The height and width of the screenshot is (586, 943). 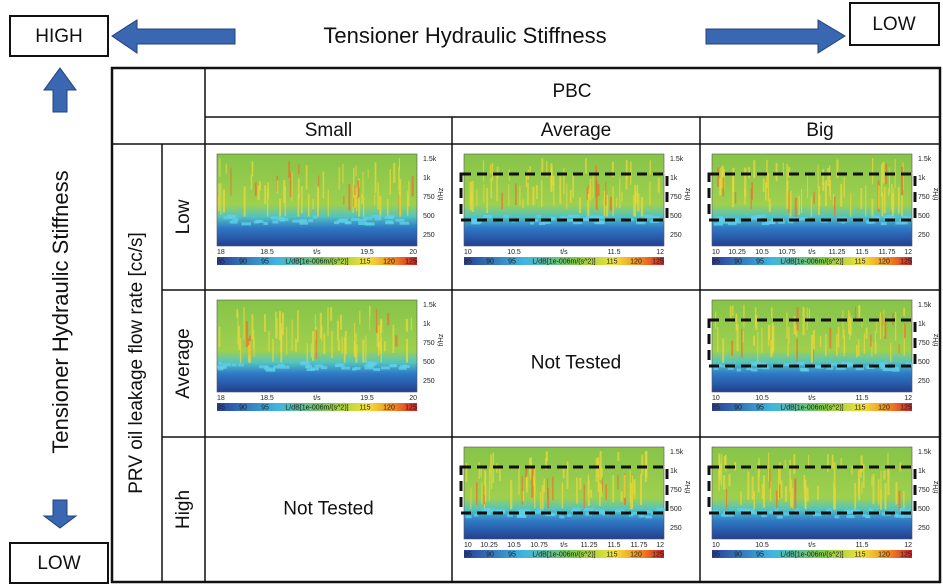 I want to click on colorbar-label: 115, so click(x=859, y=261).